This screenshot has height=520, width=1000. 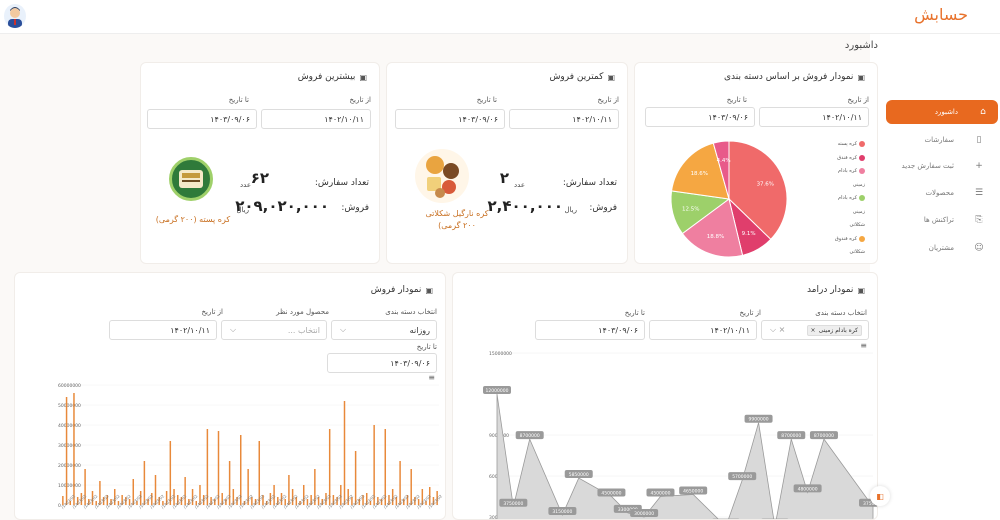 What do you see at coordinates (859, 212) in the screenshot?
I see `legend-item: زمینی` at bounding box center [859, 212].